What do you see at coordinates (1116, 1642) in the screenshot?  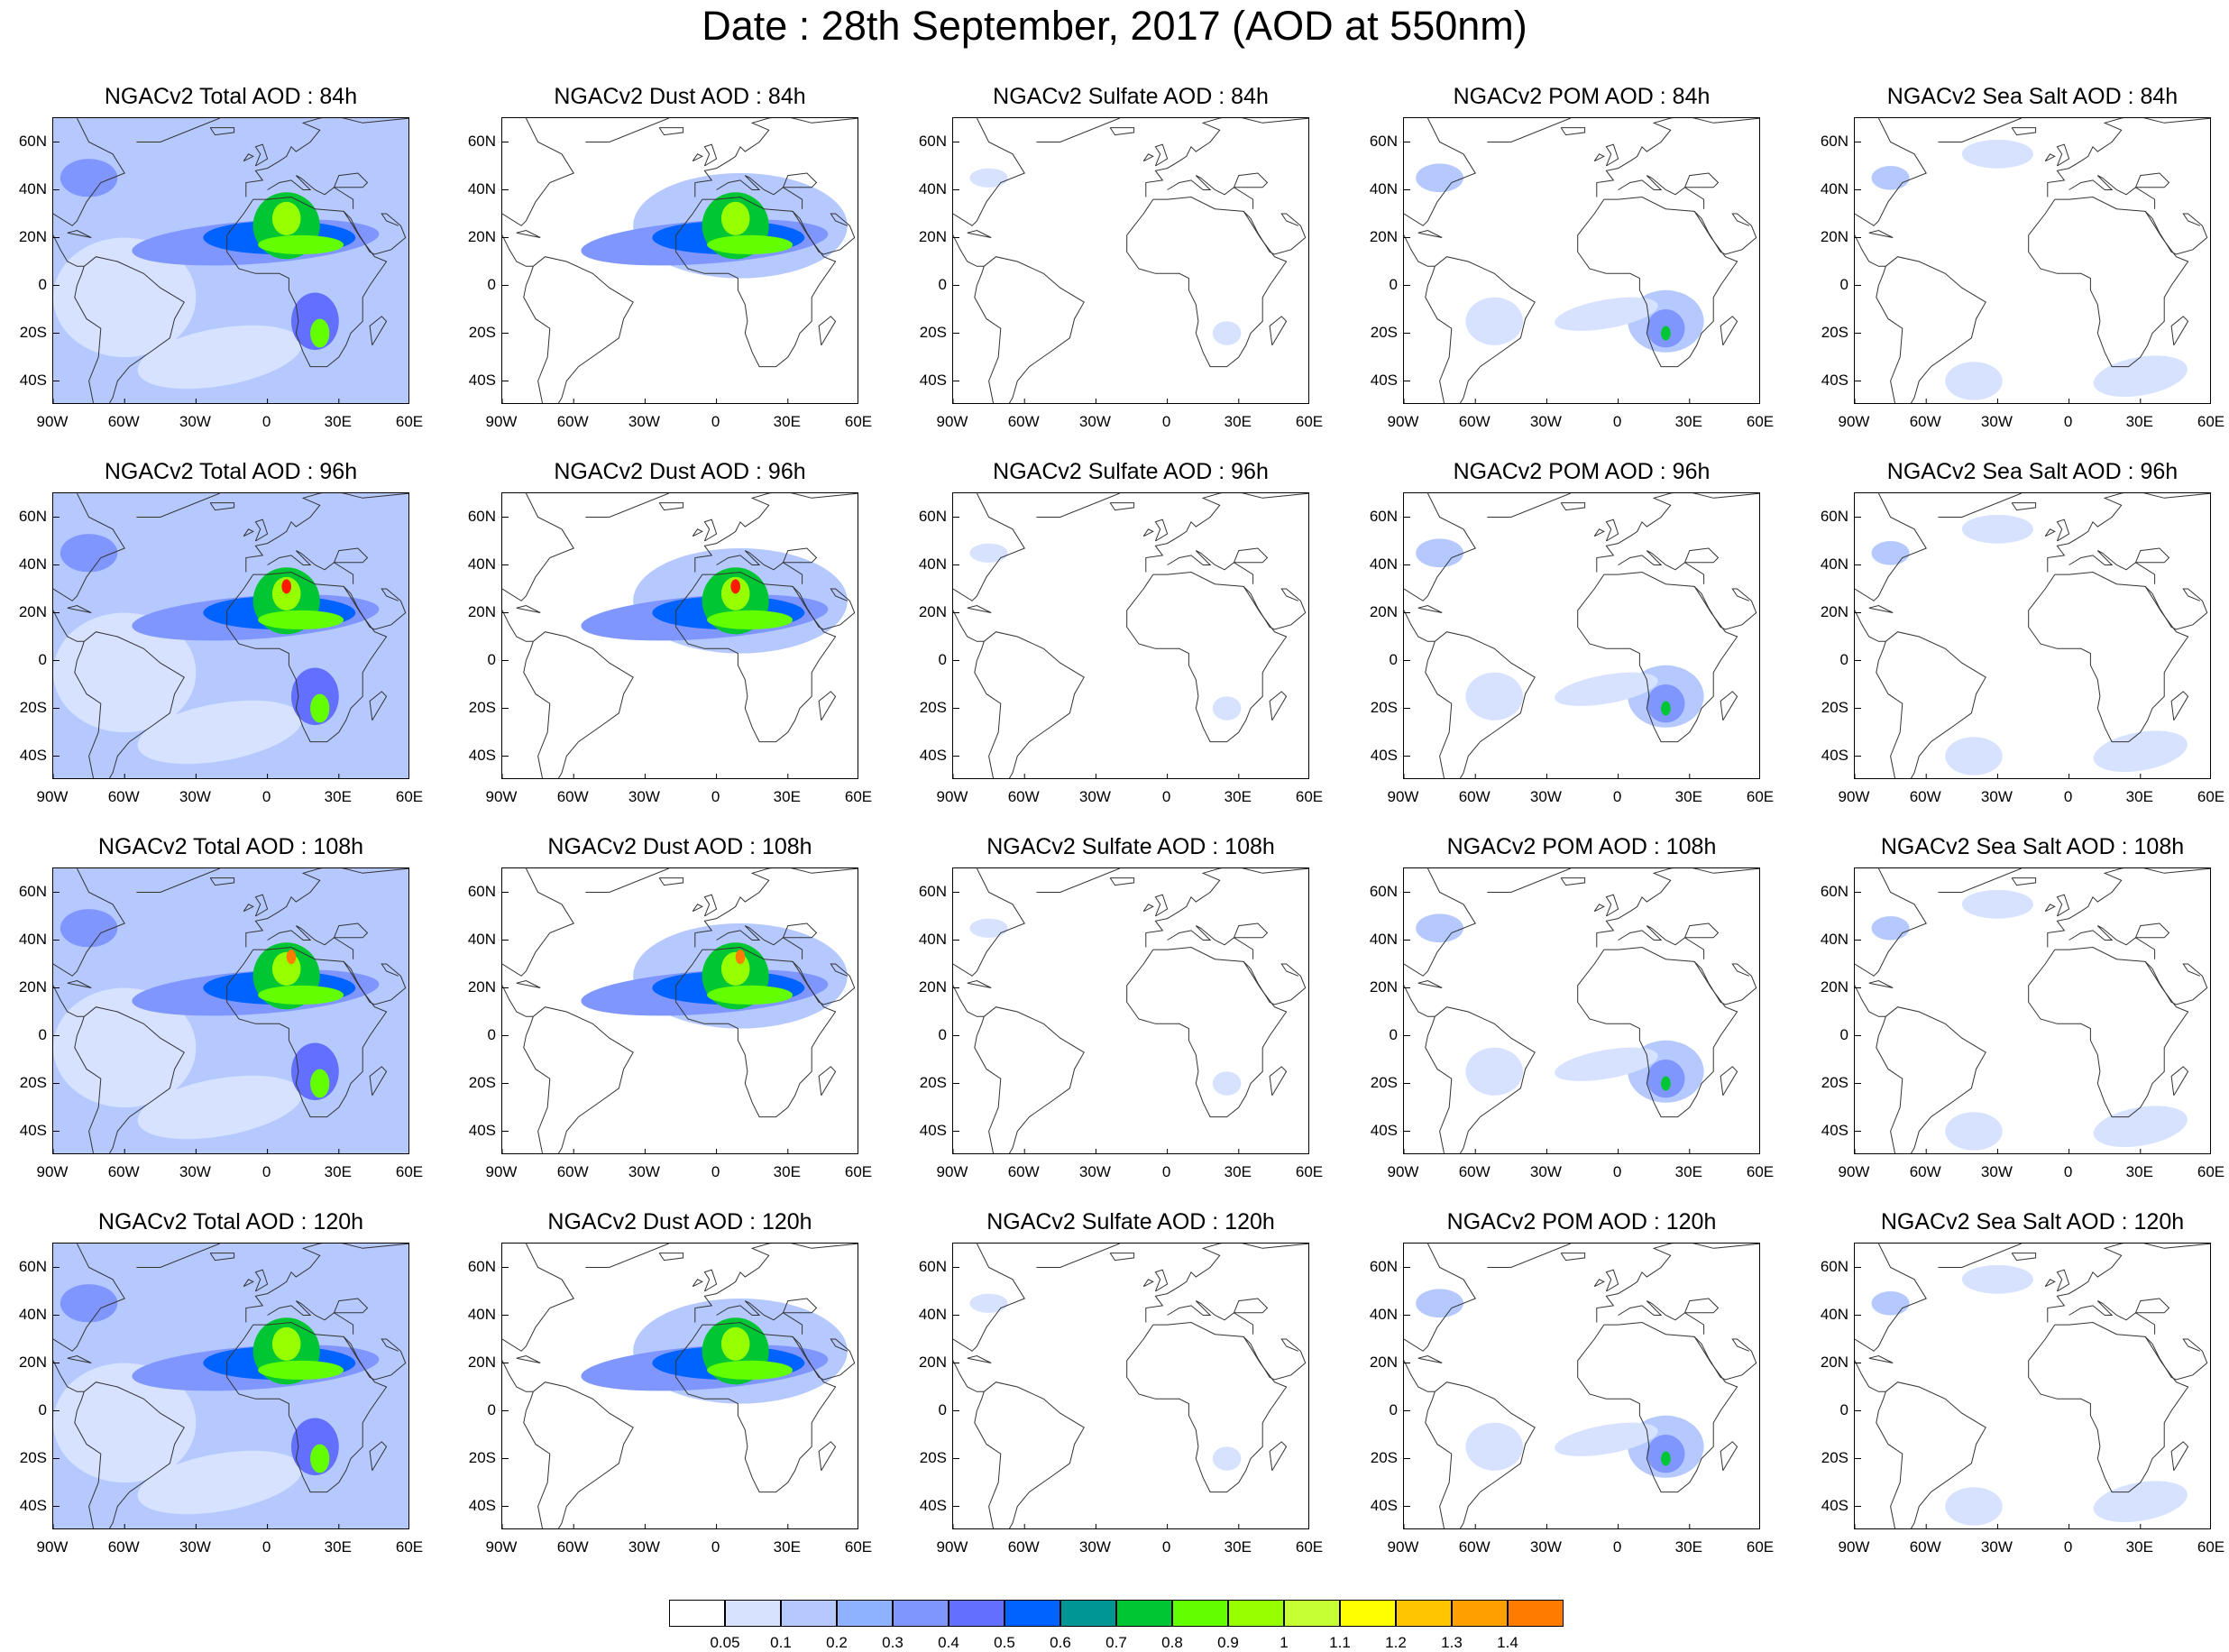 I see `legend-tick-label: 0.7` at bounding box center [1116, 1642].